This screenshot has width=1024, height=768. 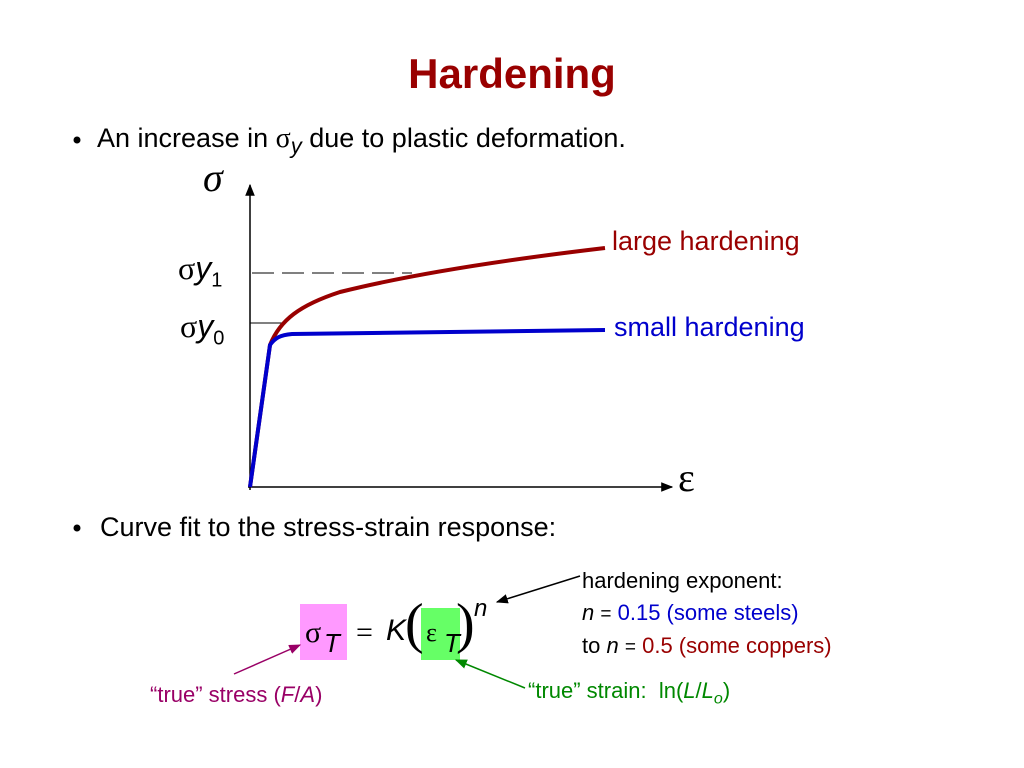 What do you see at coordinates (287, 694) in the screenshot?
I see `var: F` at bounding box center [287, 694].